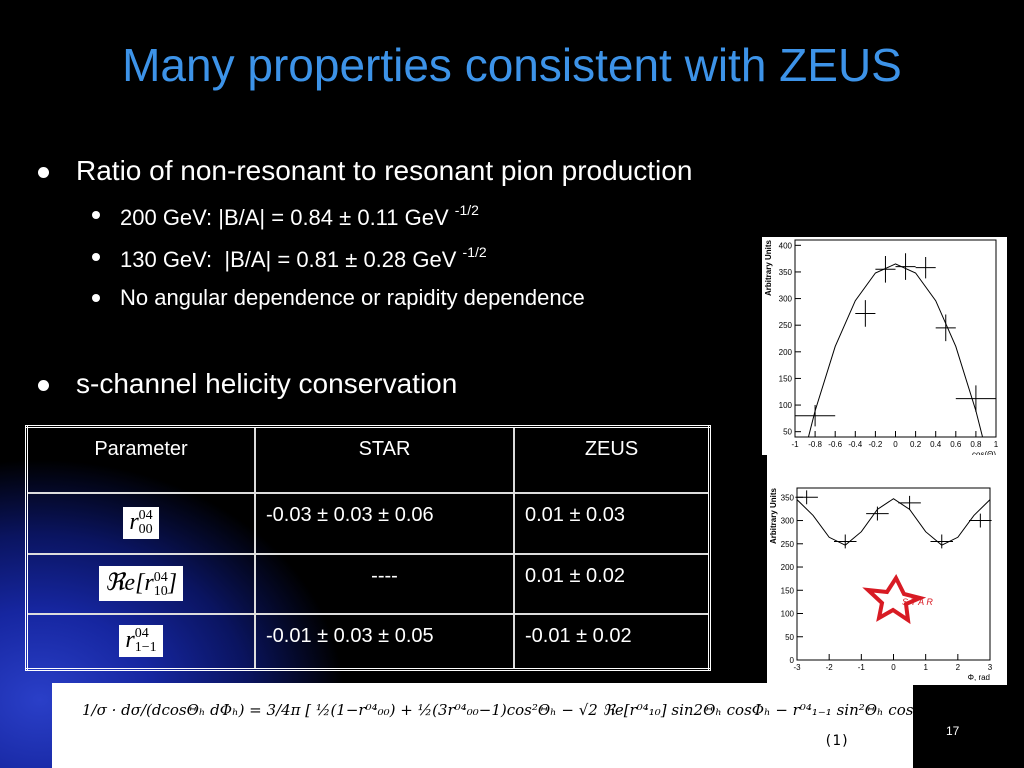 Image resolution: width=1024 pixels, height=768 pixels. I want to click on y-tick-label: 350, so click(788, 497).